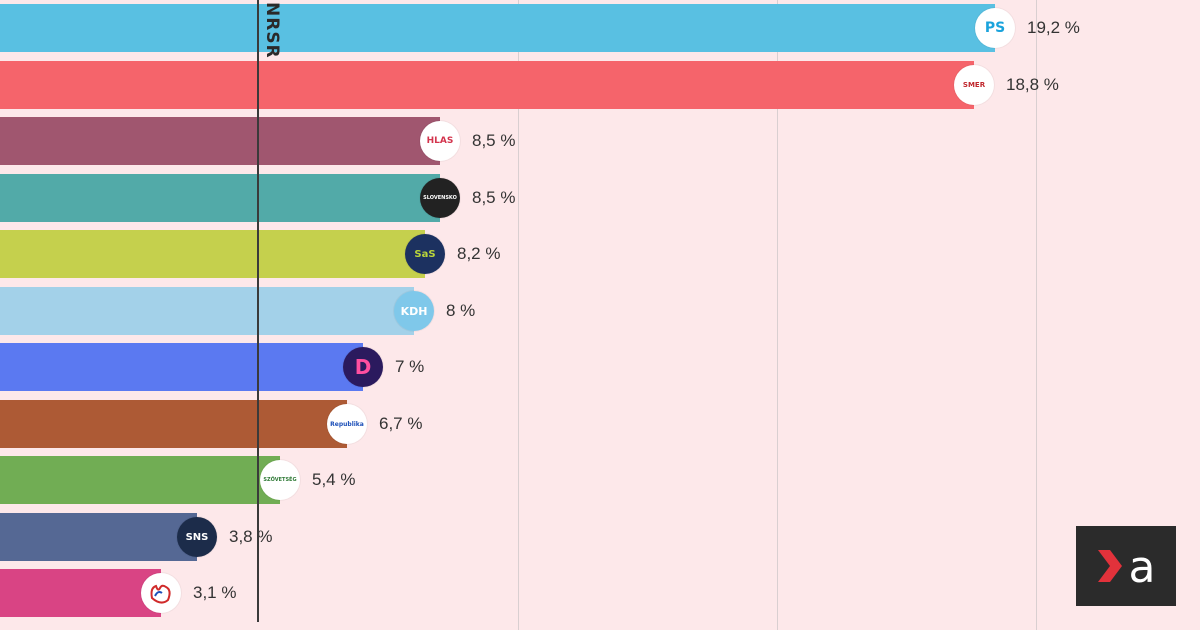 Image resolution: width=1200 pixels, height=630 pixels. What do you see at coordinates (161, 593) in the screenshot?
I see `party-logo-icon` at bounding box center [161, 593].